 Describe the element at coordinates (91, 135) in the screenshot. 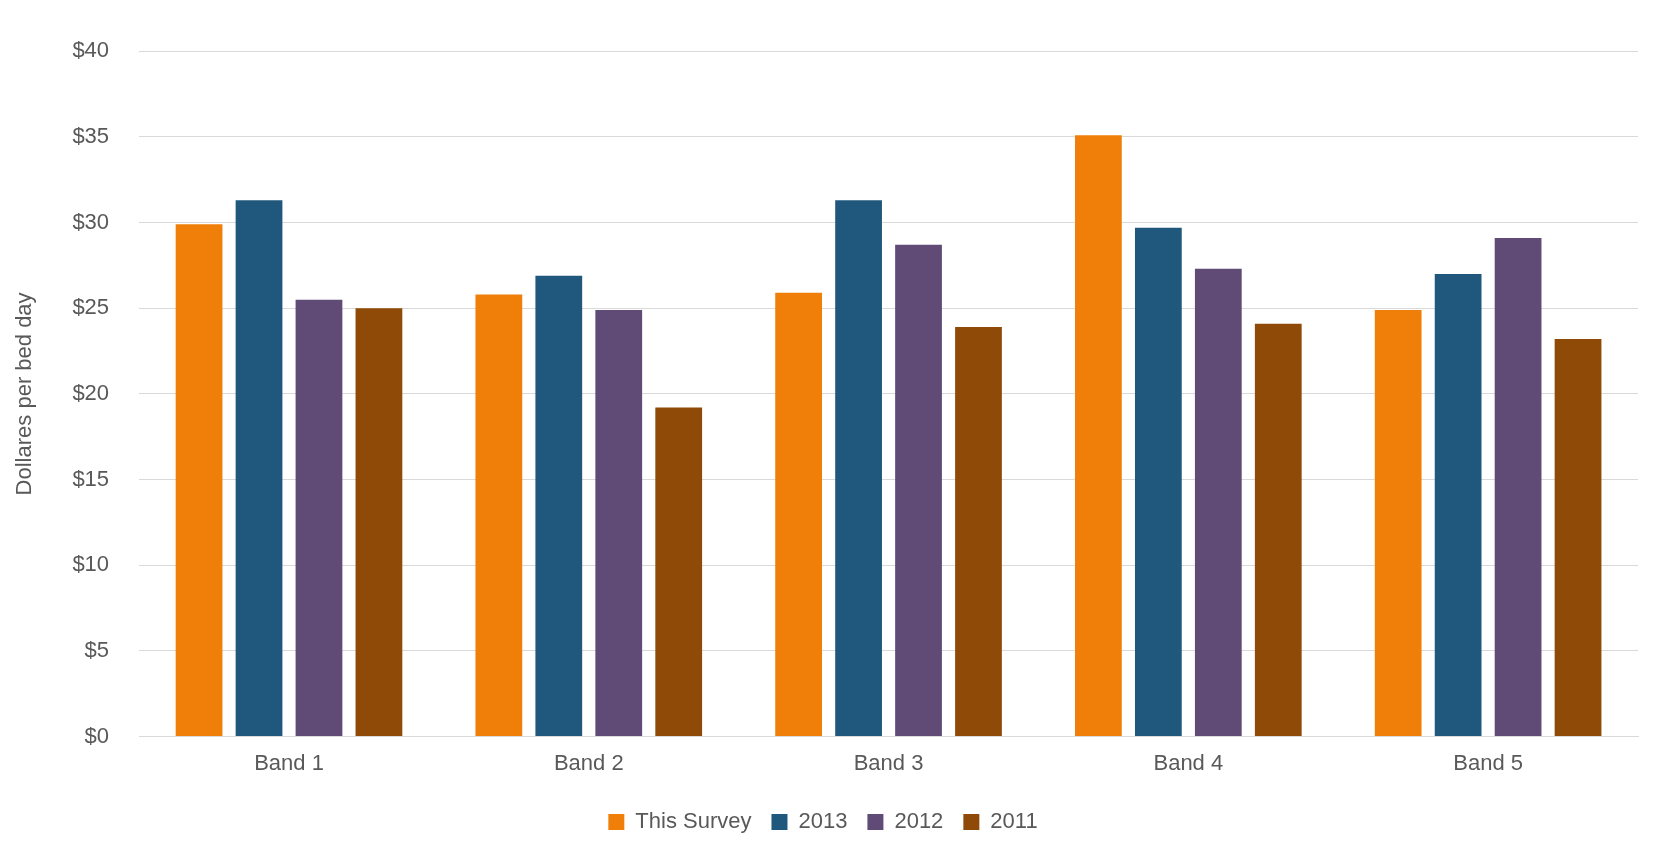

I see `y-tick-label: $35` at that location.